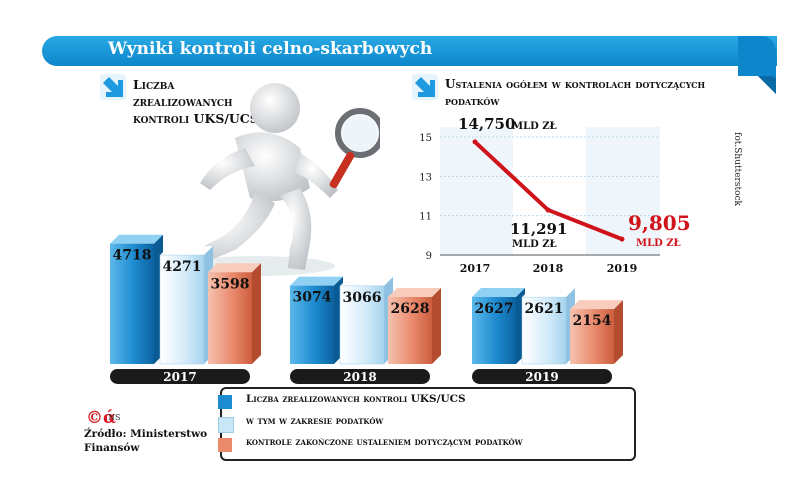 Image resolution: width=805 pixels, height=502 pixels. I want to click on bar-value-label: 3598, so click(230, 284).